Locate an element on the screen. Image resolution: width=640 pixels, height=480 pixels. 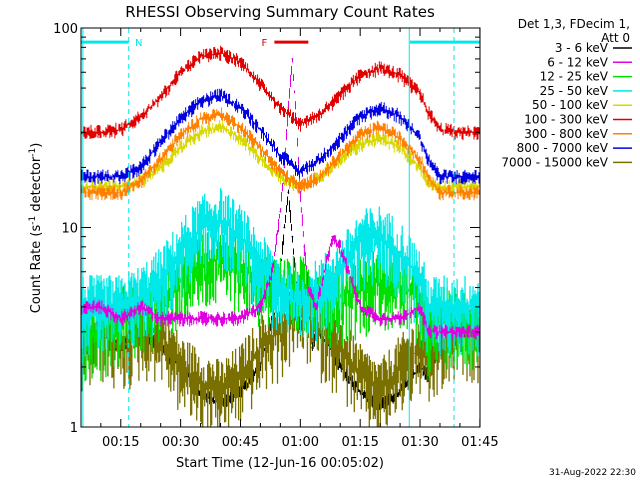
chart-title: RHESSI Observing Summary Count Rates is located at coordinates (280, 12).